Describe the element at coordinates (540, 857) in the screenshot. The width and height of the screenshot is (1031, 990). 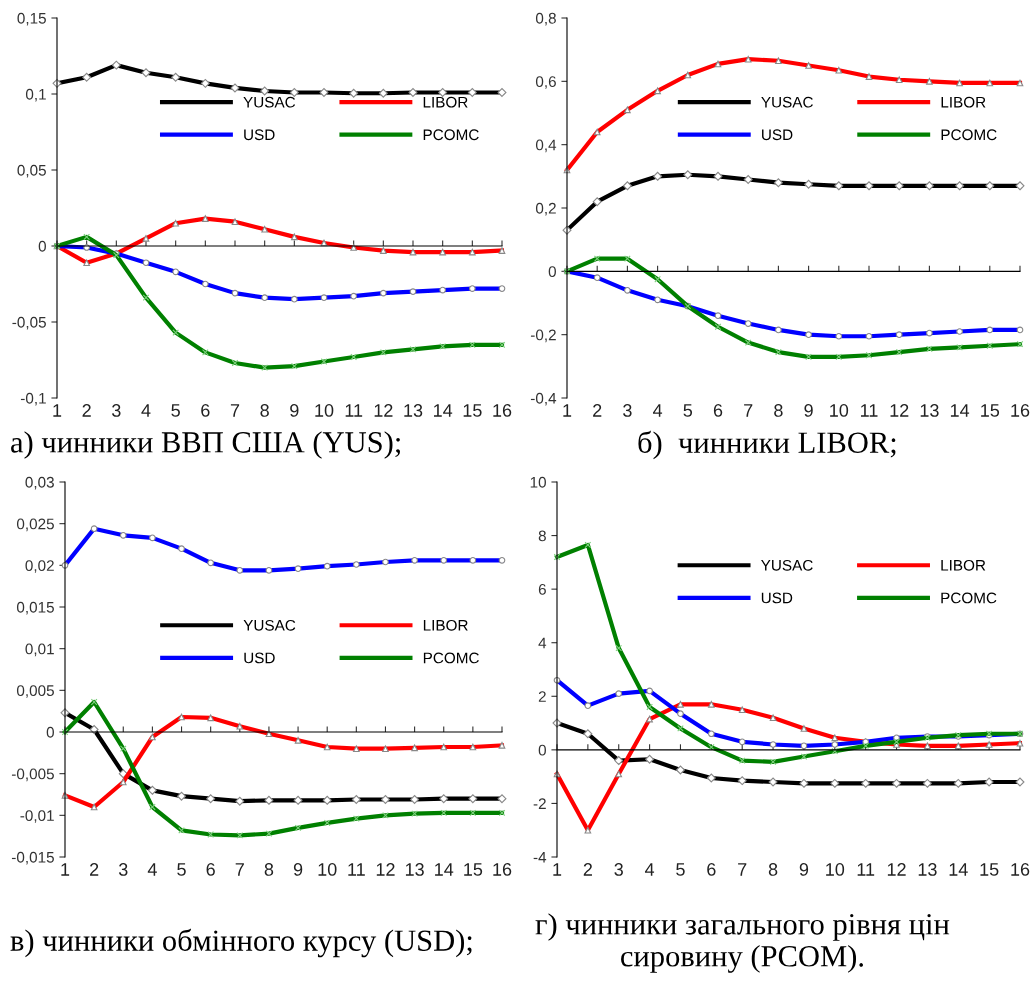
I see `y-tick-label: -4` at that location.